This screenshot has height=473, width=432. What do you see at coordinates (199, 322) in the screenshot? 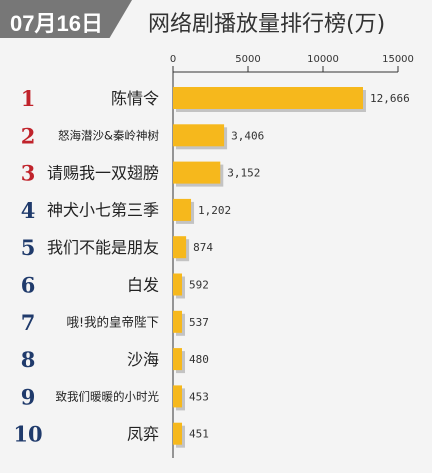
I see `value-label: 537` at bounding box center [199, 322].